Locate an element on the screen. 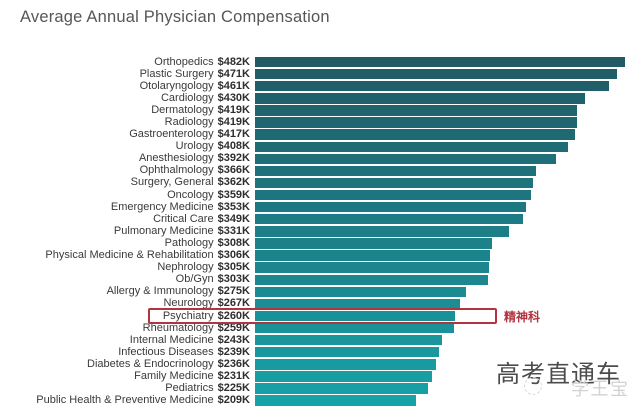 This screenshot has height=412, width=639. bar-row-label: Physical Medicine & Rehabilitation $306K is located at coordinates (125, 255).